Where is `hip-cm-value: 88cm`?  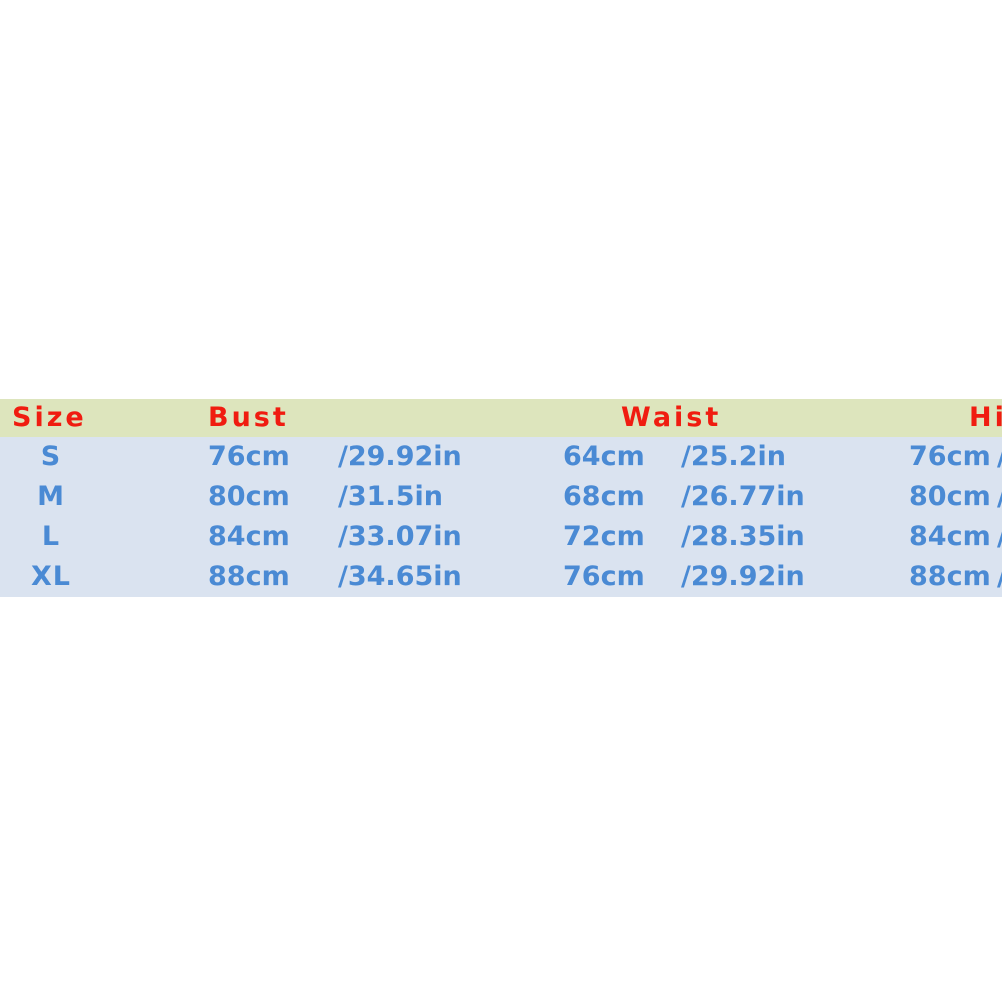 hip-cm-value: 88cm is located at coordinates (950, 576).